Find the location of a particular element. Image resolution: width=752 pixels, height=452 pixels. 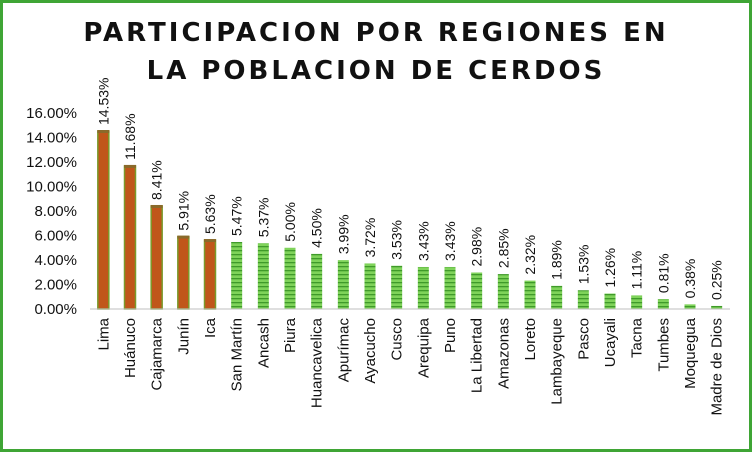

x-tick-label: Huánuco is located at coordinates (130, 348).